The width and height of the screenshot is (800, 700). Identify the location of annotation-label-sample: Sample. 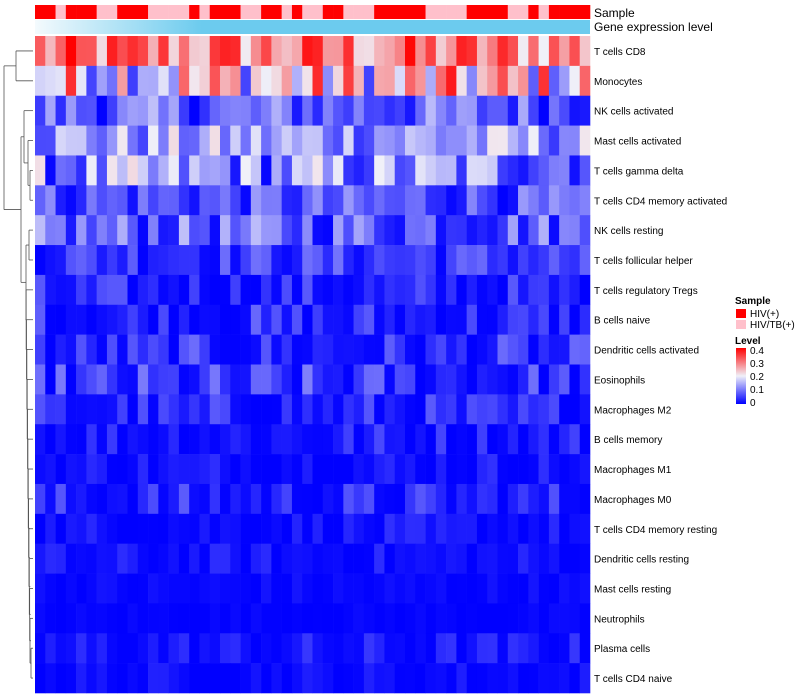
(614, 13).